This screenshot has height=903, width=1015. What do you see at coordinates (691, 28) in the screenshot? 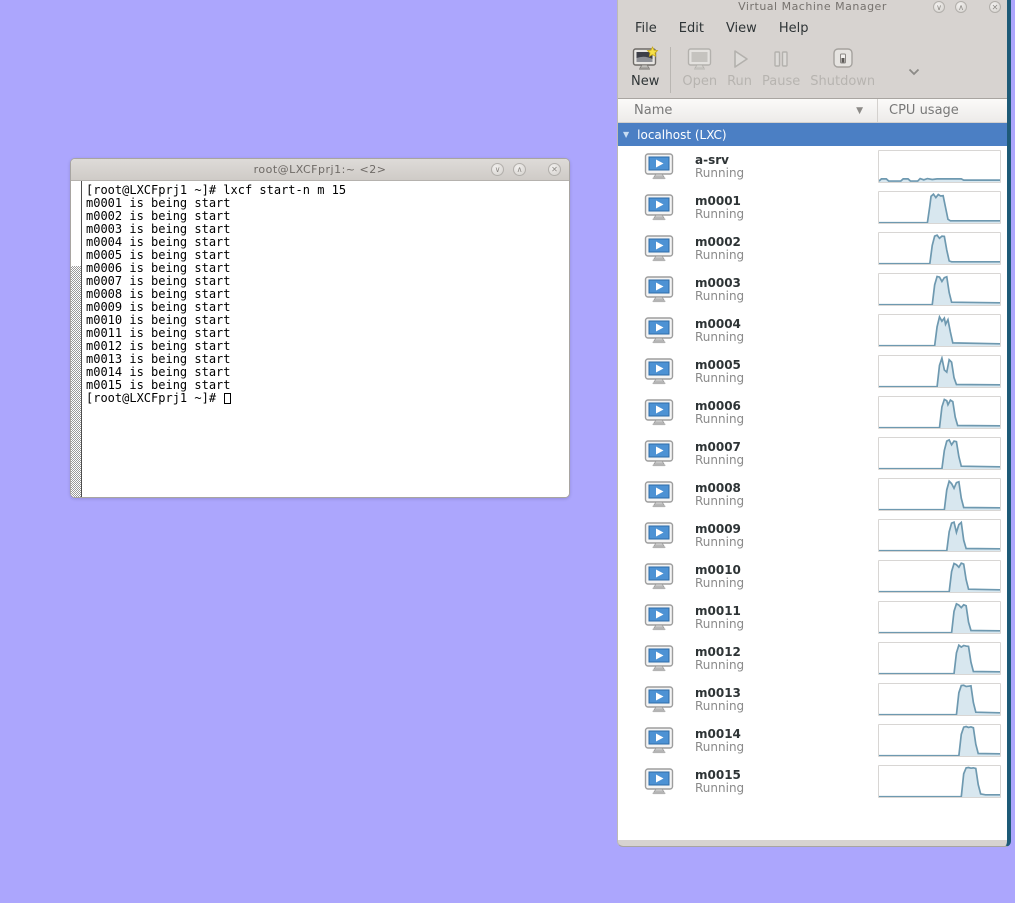
I see `menu-edit: Edit` at bounding box center [691, 28].